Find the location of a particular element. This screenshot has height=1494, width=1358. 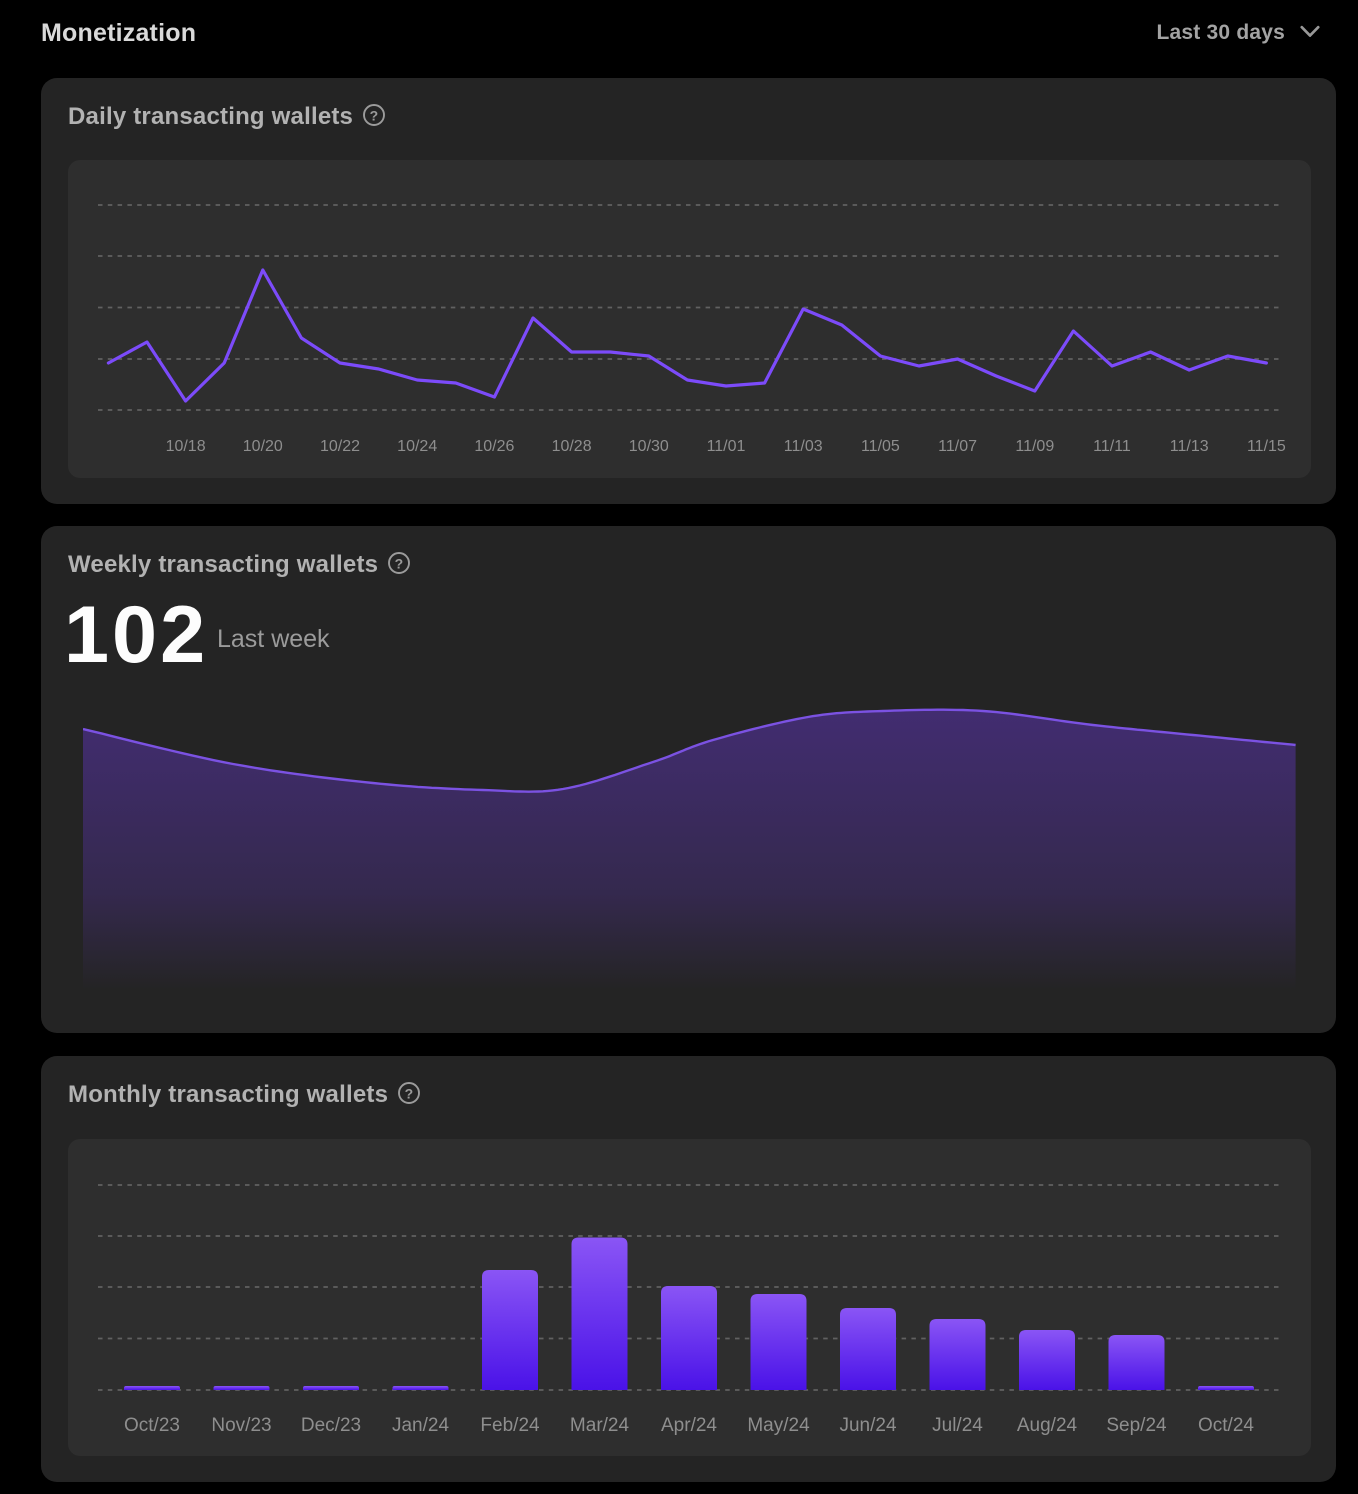

svg-text: Nov/23 is located at coordinates (241, 1425).